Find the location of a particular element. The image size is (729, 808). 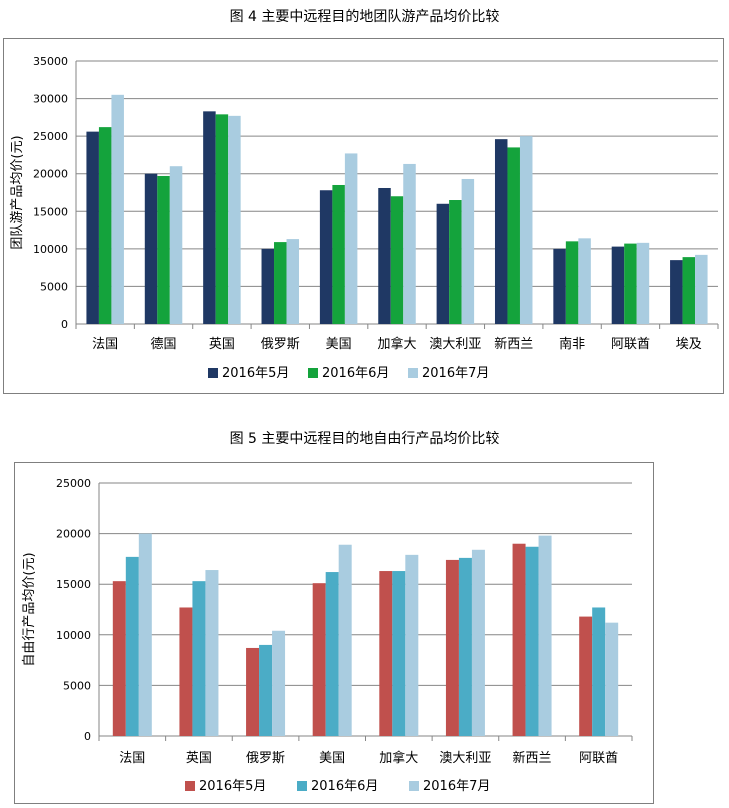

legend-label-2: 2016年7月 is located at coordinates (456, 786).